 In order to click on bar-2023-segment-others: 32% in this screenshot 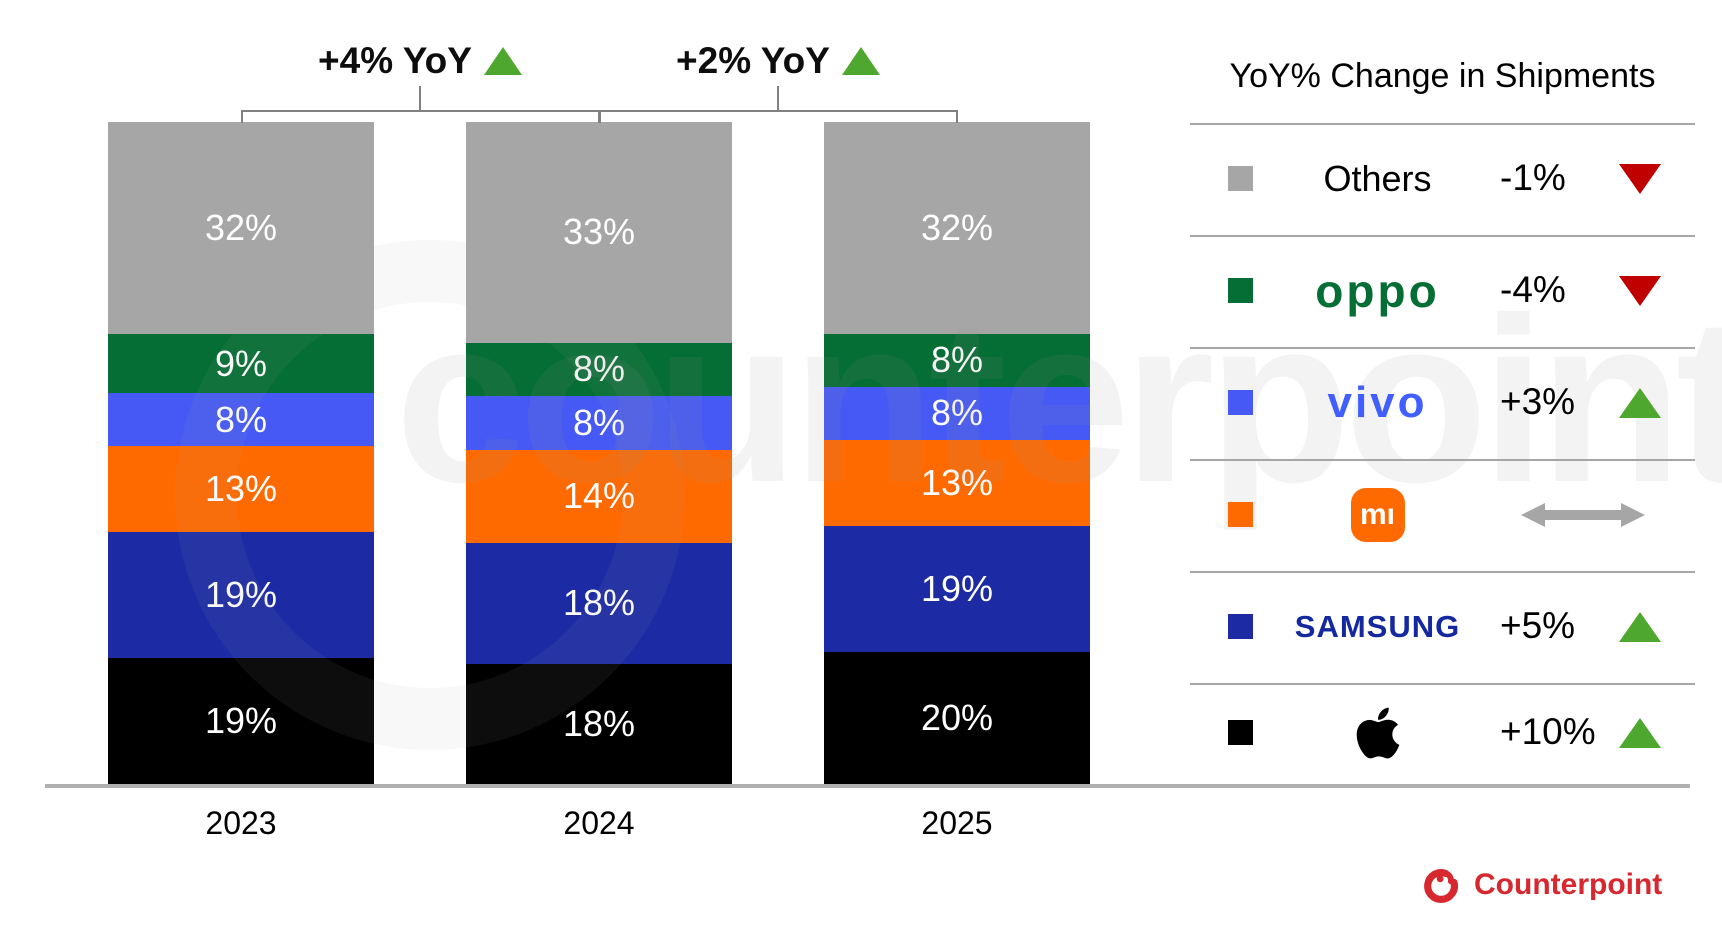, I will do `click(241, 228)`.